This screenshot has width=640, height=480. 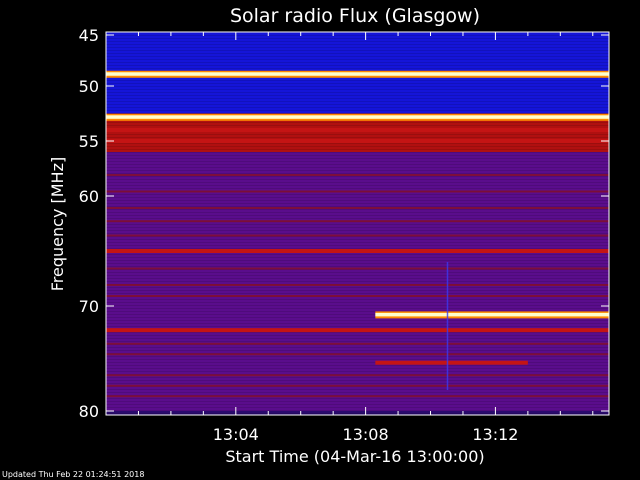 What do you see at coordinates (89, 411) in the screenshot?
I see `y-tick-label: 80` at bounding box center [89, 411].